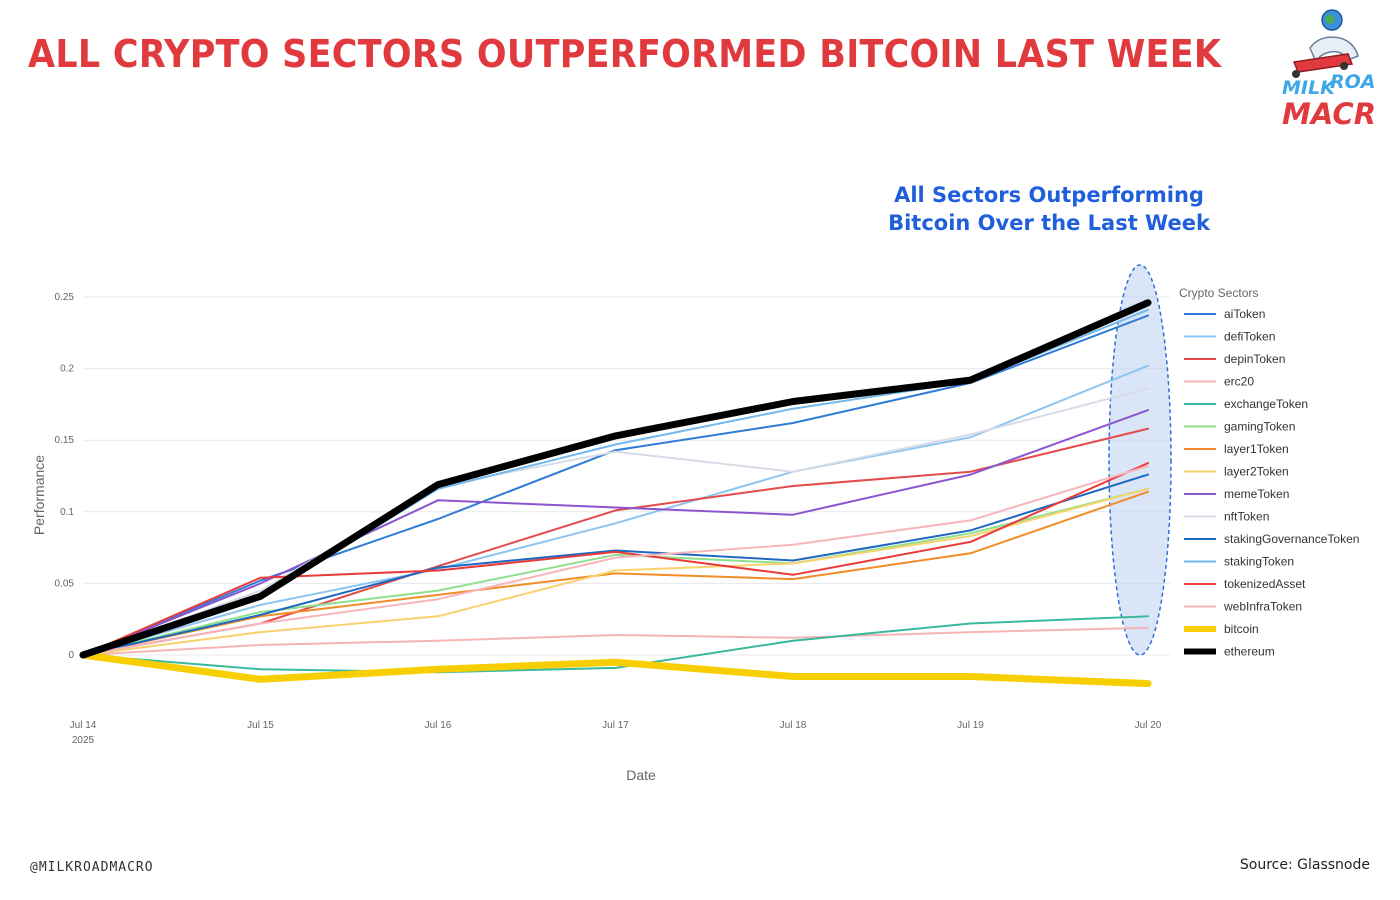 Image resolution: width=1400 pixels, height=900 pixels. What do you see at coordinates (1256, 494) in the screenshot?
I see `legend-label-memeToken: memeToken` at bounding box center [1256, 494].